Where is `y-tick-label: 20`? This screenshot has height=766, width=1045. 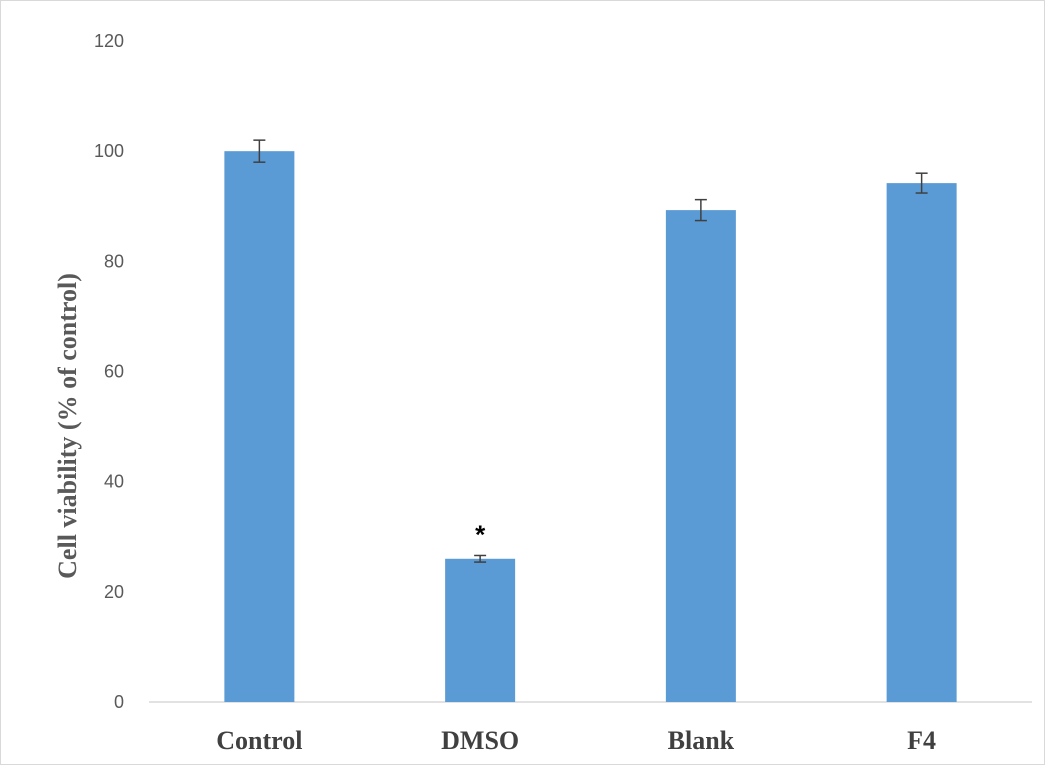
y-tick-label: 20 is located at coordinates (114, 592).